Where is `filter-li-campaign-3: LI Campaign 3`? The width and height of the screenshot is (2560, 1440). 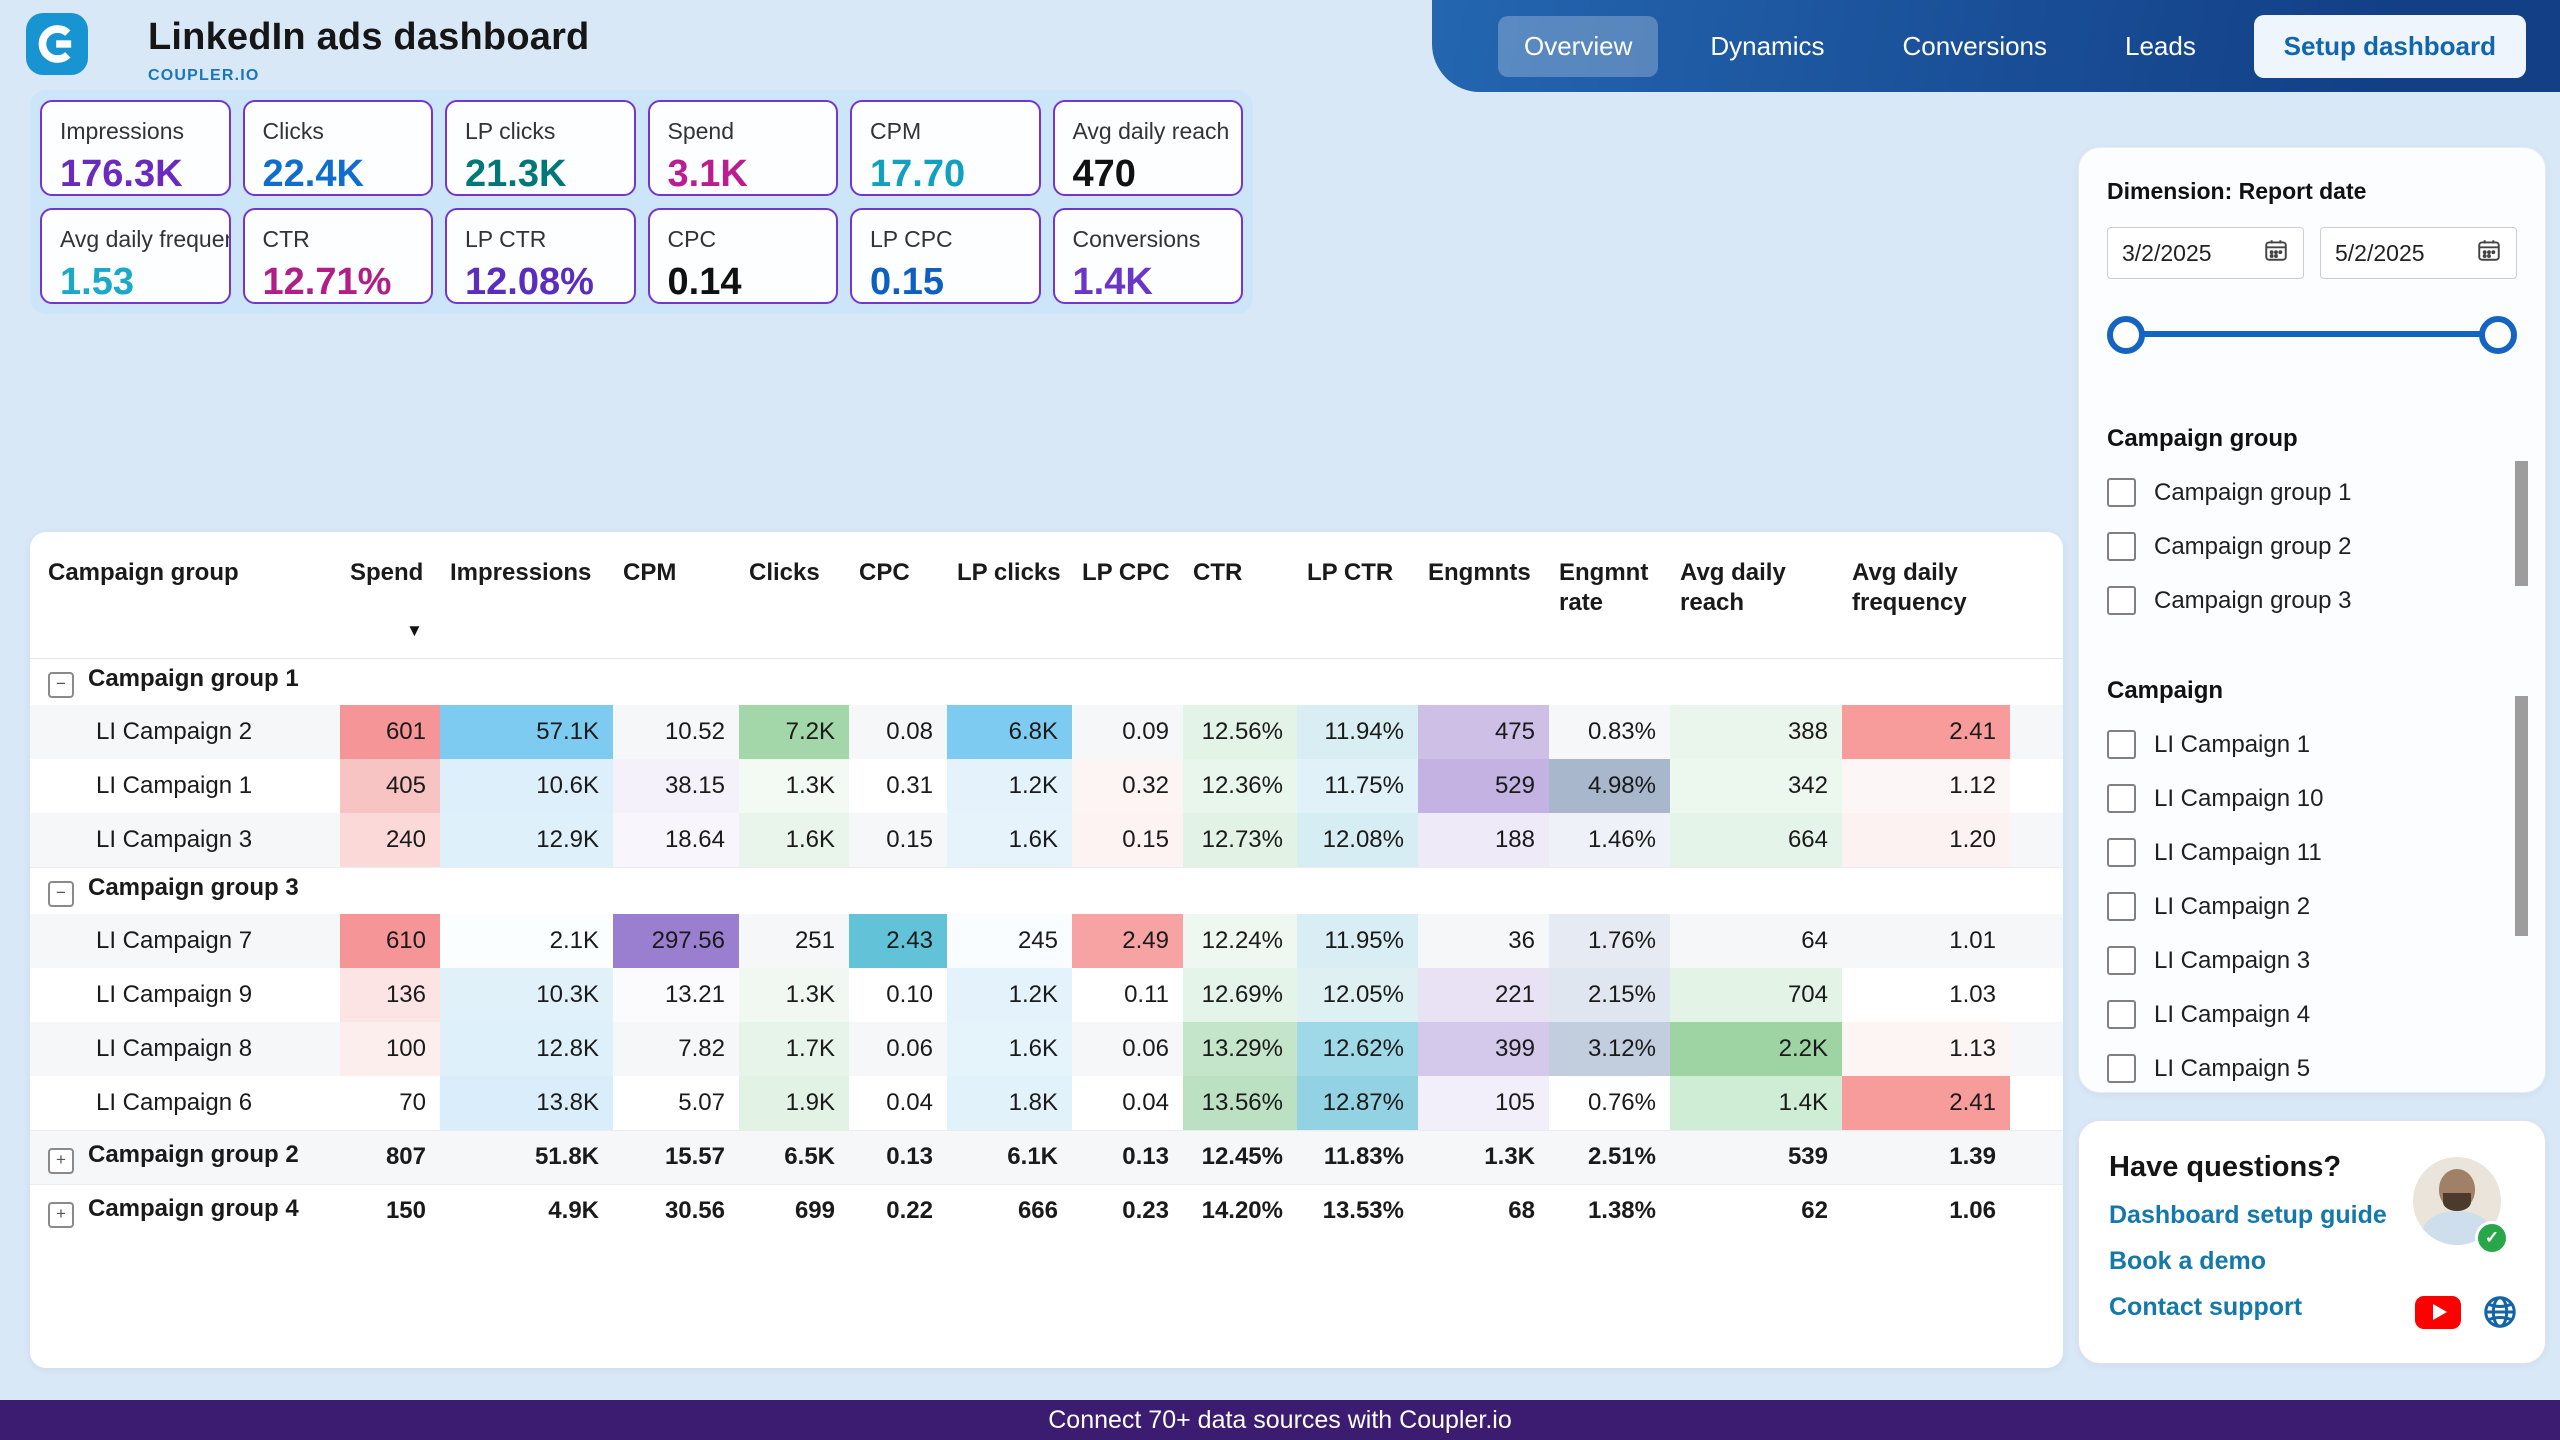
filter-li-campaign-3: LI Campaign 3 is located at coordinates (2312, 960).